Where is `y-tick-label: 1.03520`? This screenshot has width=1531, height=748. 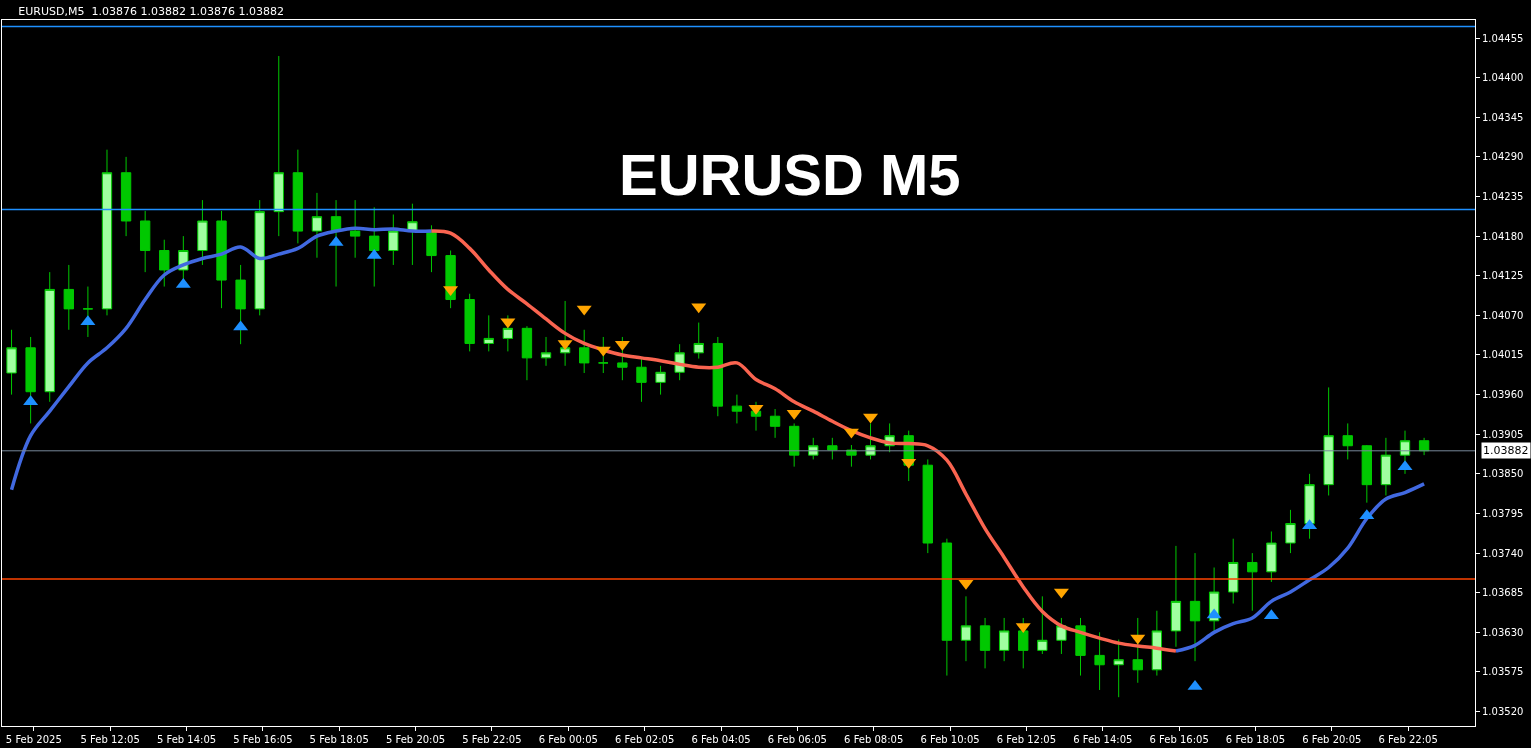 y-tick-label: 1.03520 is located at coordinates (1503, 712).